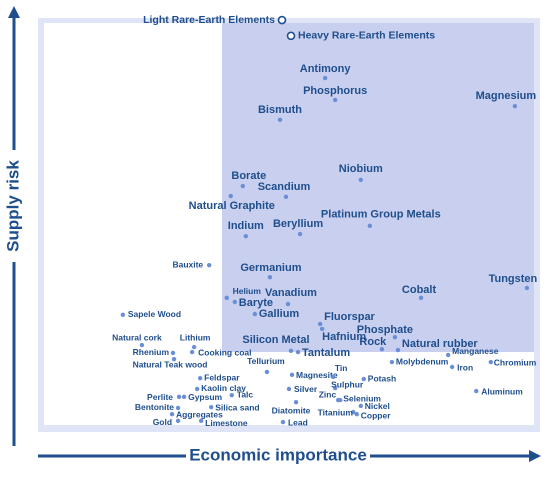  What do you see at coordinates (248, 176) in the screenshot?
I see `point-label: Borate` at bounding box center [248, 176].